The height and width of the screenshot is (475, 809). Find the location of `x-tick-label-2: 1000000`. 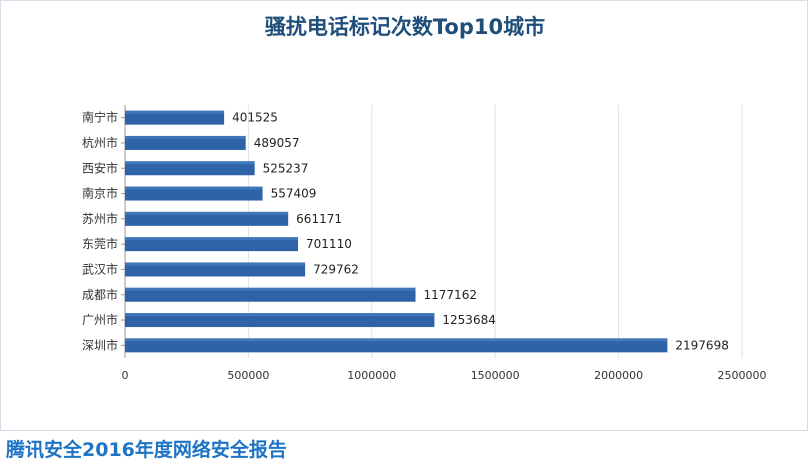

x-tick-label-2: 1000000 is located at coordinates (371, 375).